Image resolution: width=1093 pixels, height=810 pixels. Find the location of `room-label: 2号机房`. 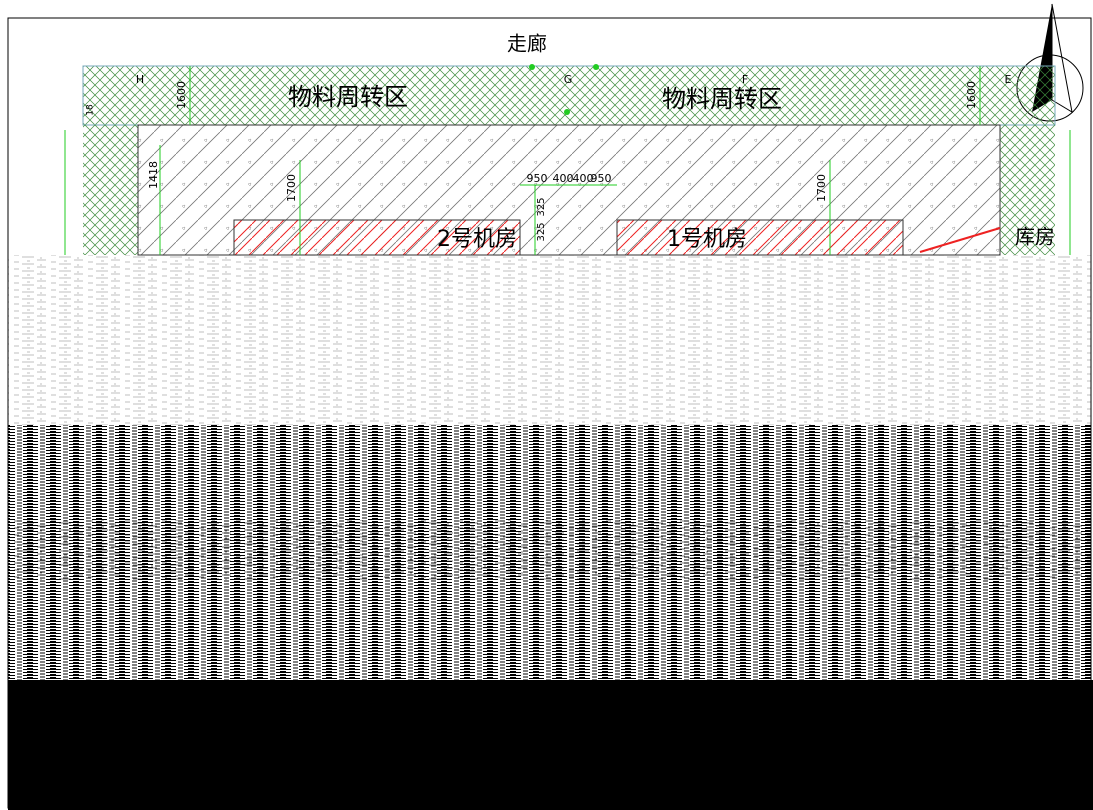

room-label: 2号机房 is located at coordinates (477, 239).